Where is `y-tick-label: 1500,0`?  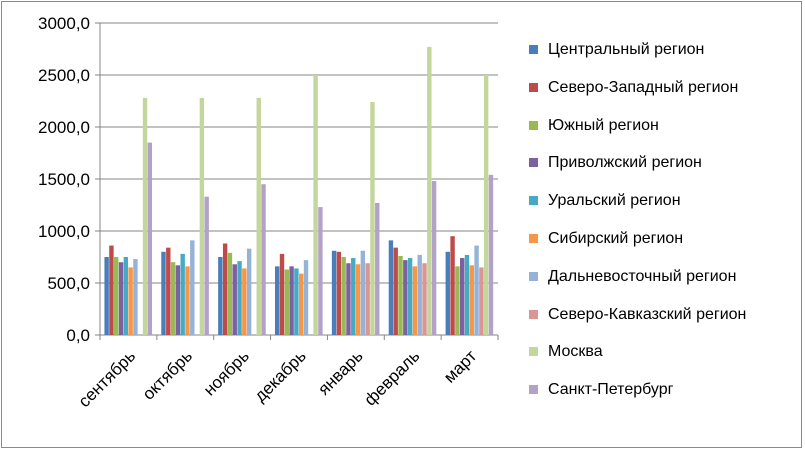
y-tick-label: 1500,0 is located at coordinates (64, 179).